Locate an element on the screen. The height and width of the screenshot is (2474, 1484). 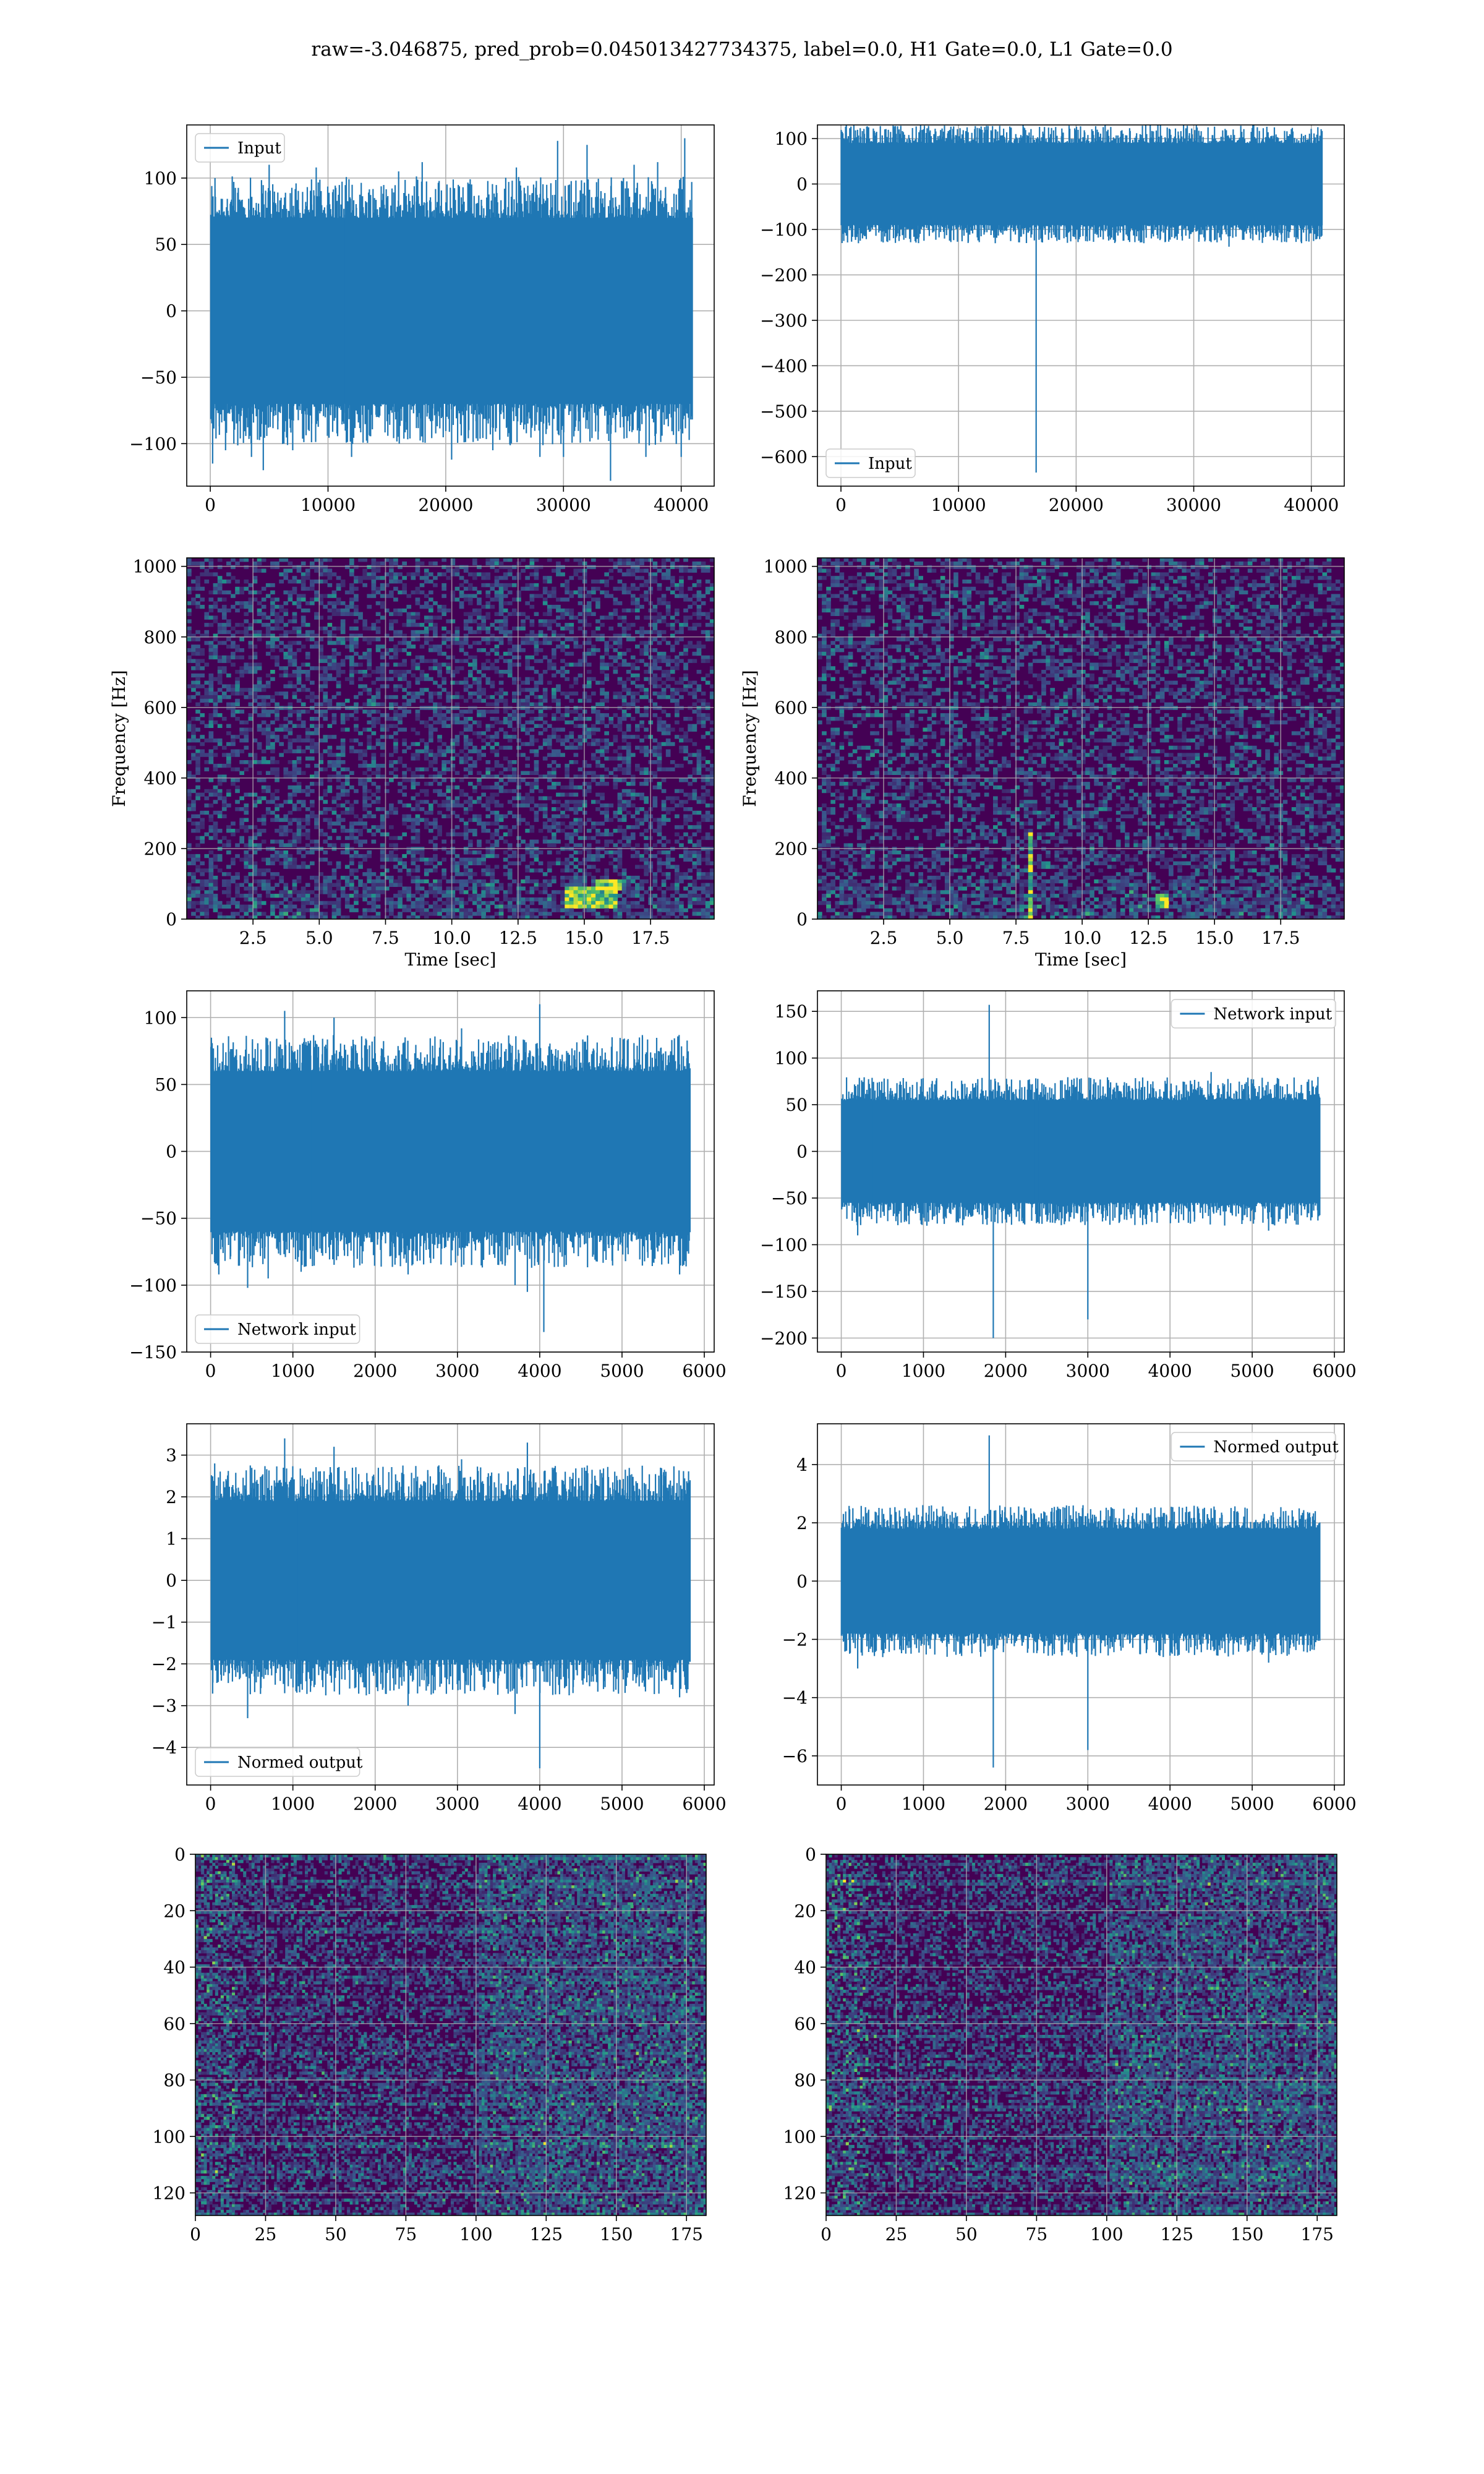
x-tick-label: 4000 is located at coordinates (1170, 1804).